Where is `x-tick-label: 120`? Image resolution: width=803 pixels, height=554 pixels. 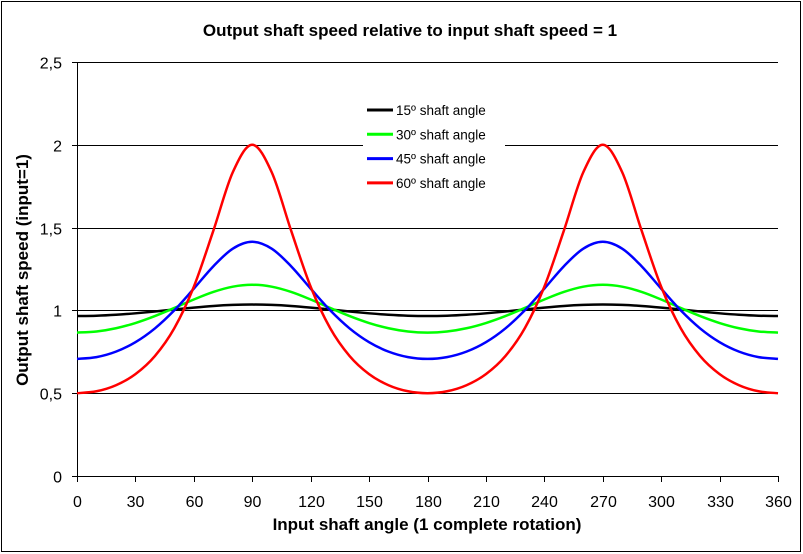
x-tick-label: 120 is located at coordinates (311, 502).